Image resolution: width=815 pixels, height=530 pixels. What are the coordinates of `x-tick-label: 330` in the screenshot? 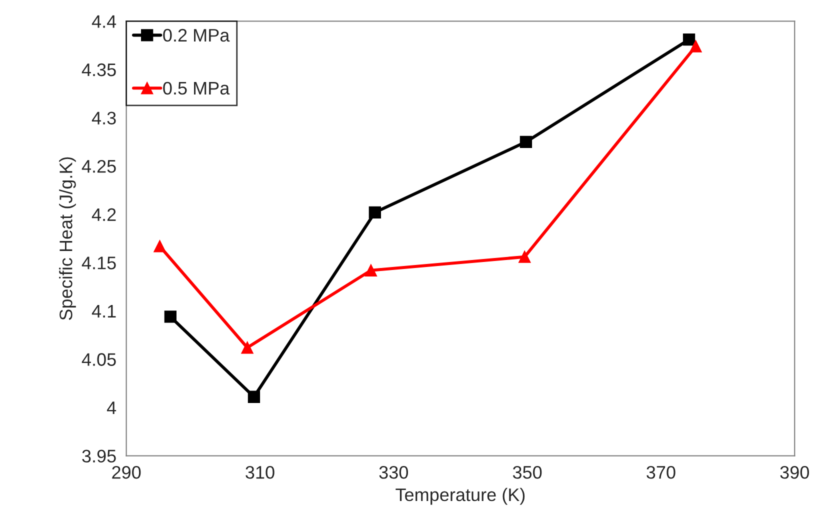 It's located at (393, 472).